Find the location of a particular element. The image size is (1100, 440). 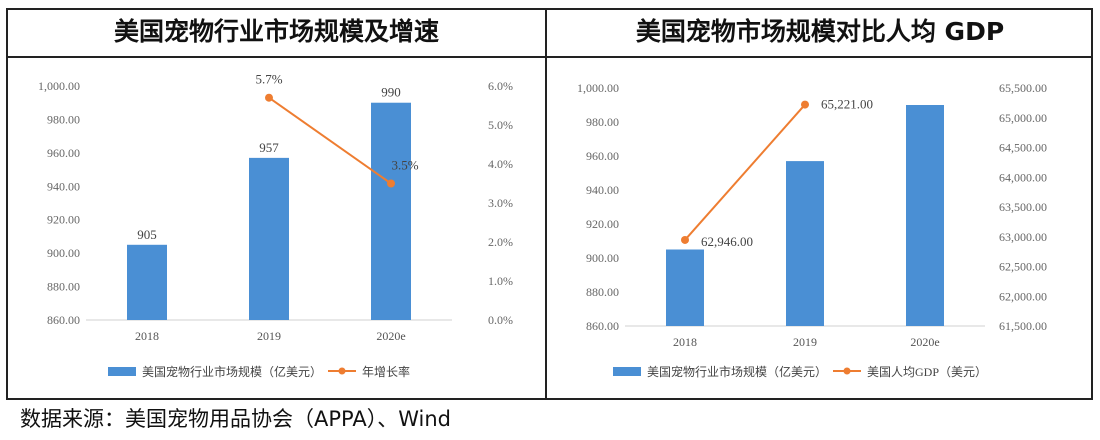

y-right-tick-label: 64,500.00 is located at coordinates (1023, 148).